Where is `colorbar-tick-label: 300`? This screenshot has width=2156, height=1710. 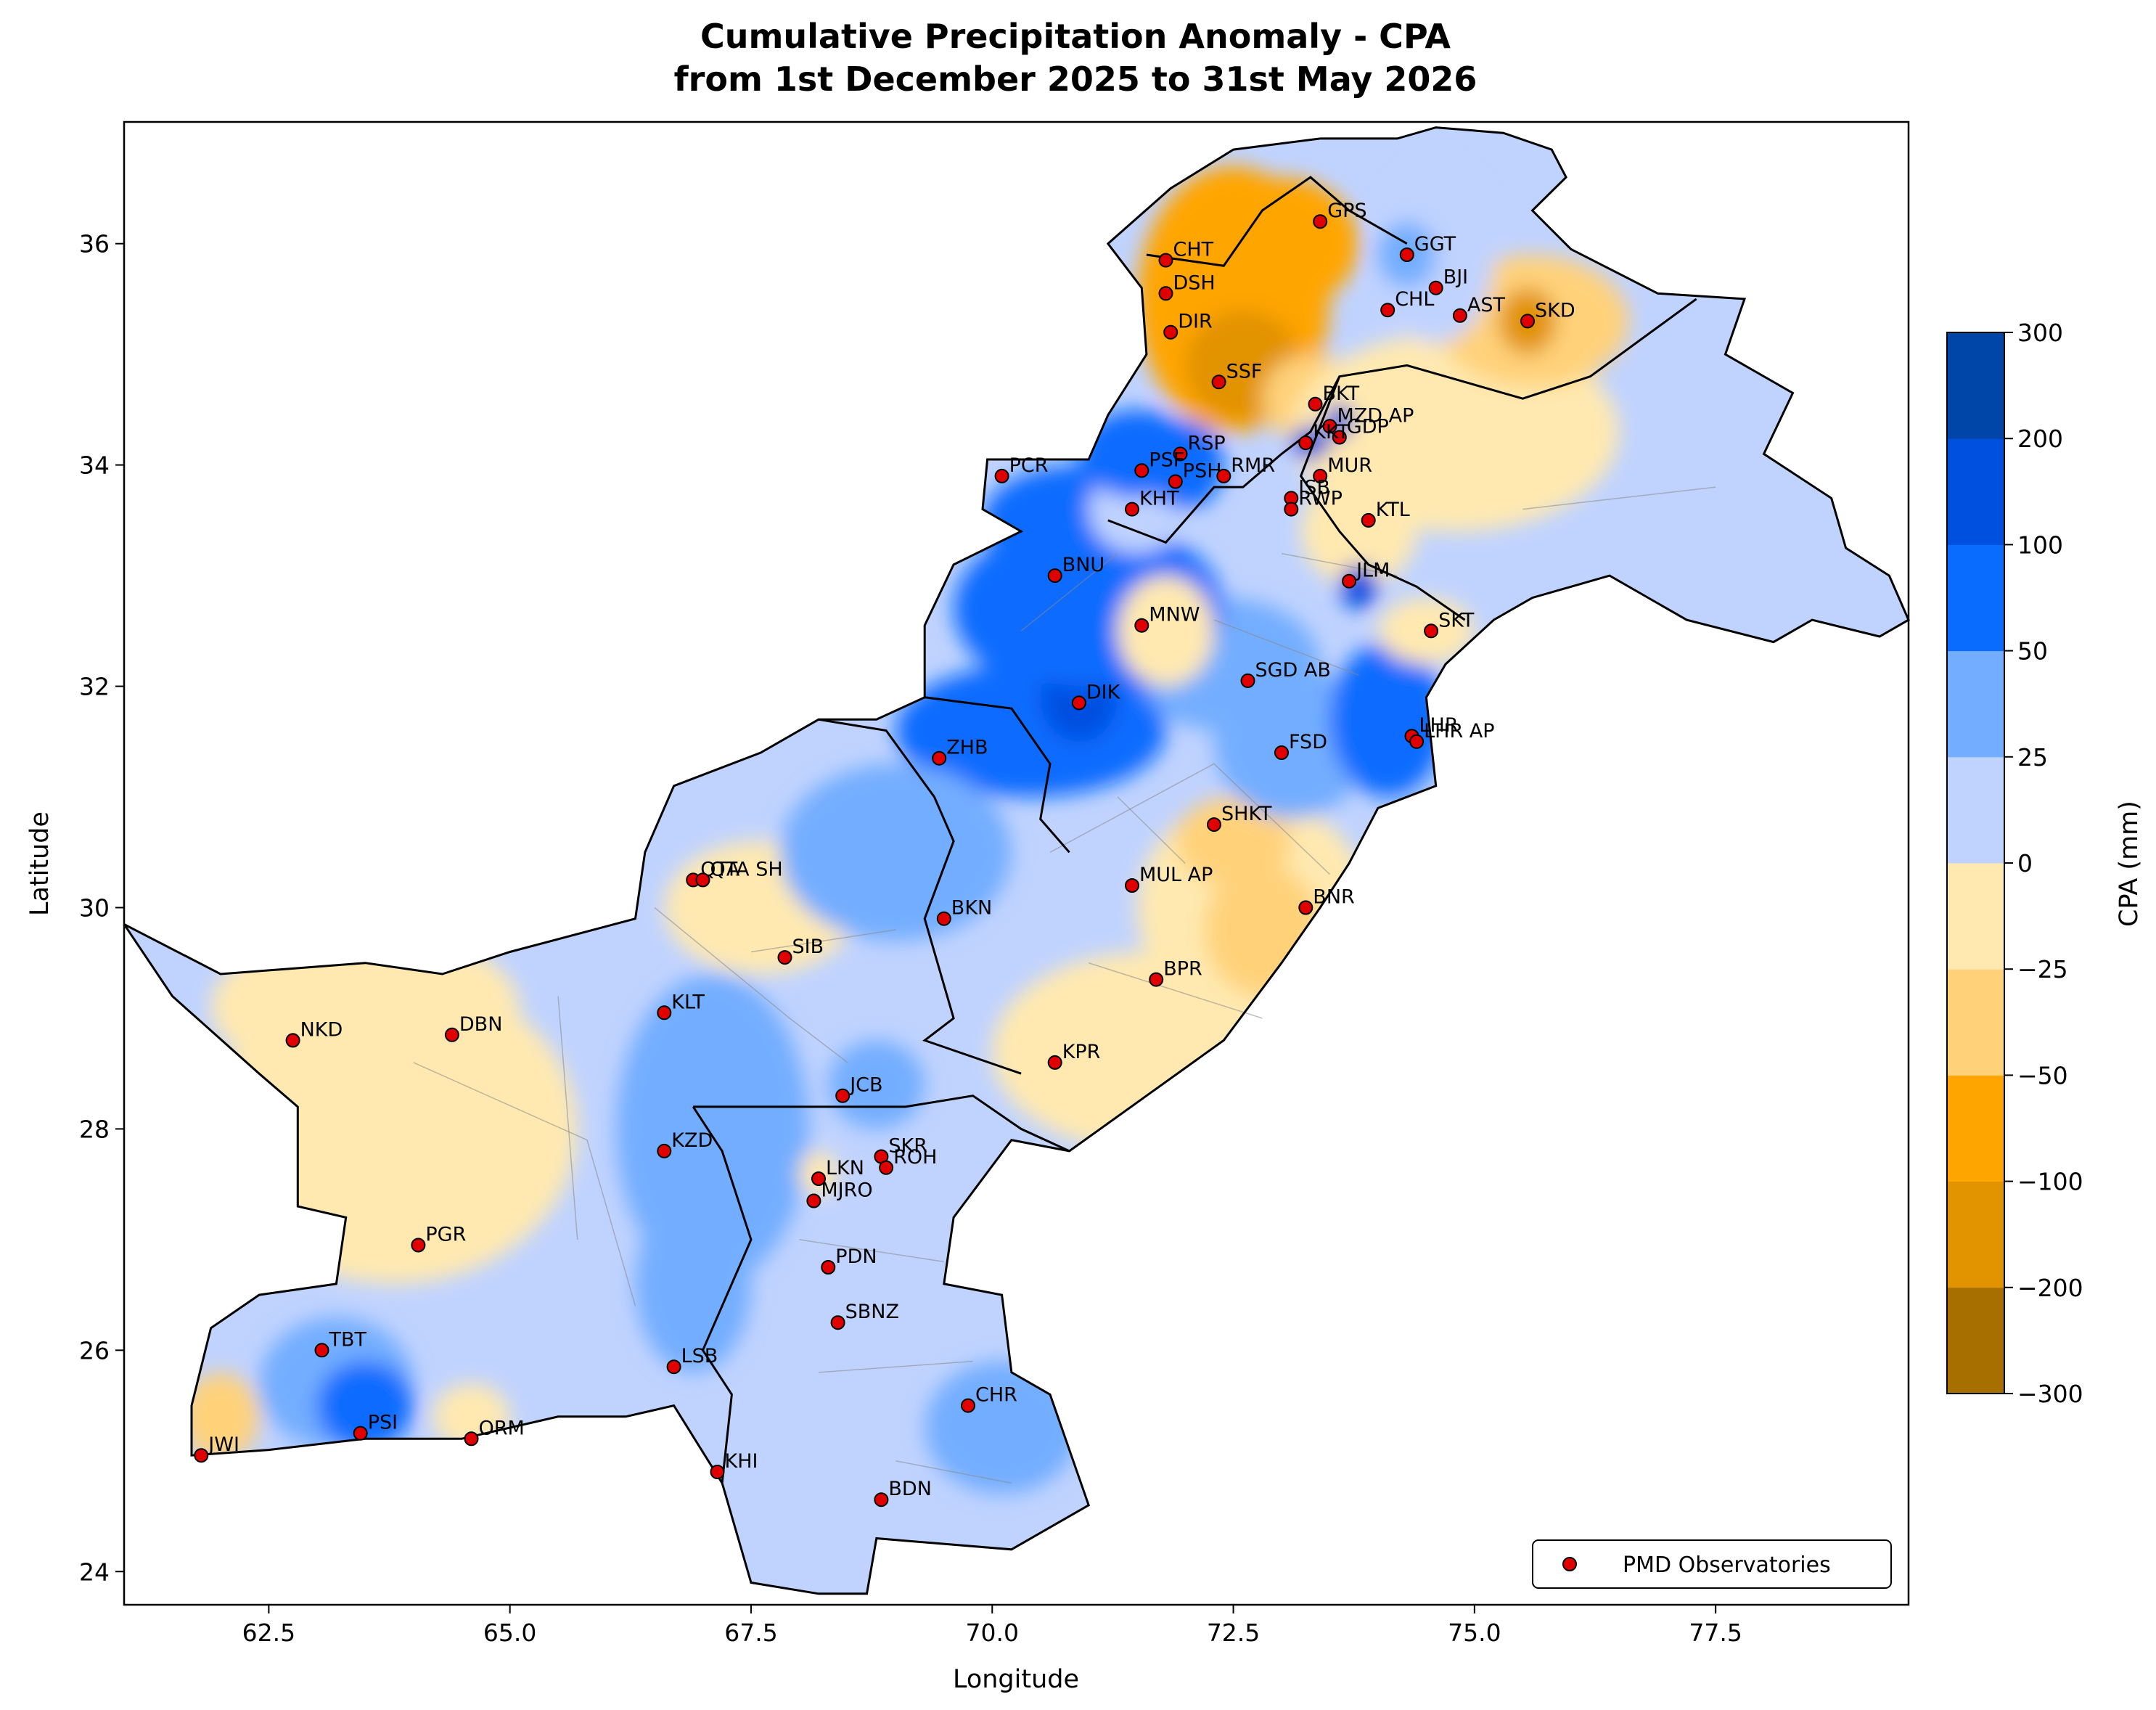
colorbar-tick-label: 300 is located at coordinates (2040, 333).